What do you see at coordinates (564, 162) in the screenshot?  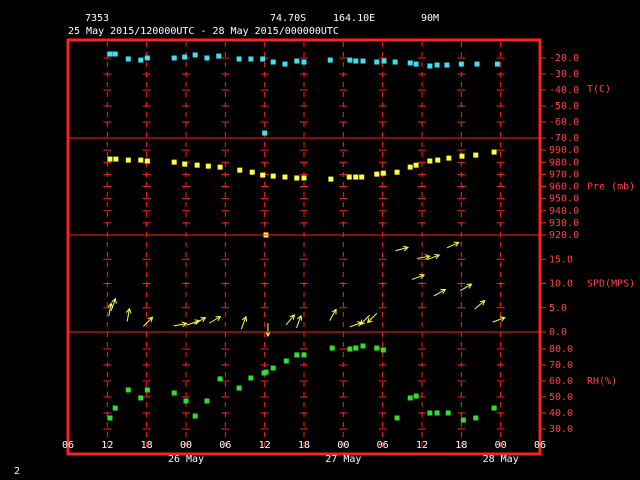 I see `y-tick-label: 980.0` at bounding box center [564, 162].